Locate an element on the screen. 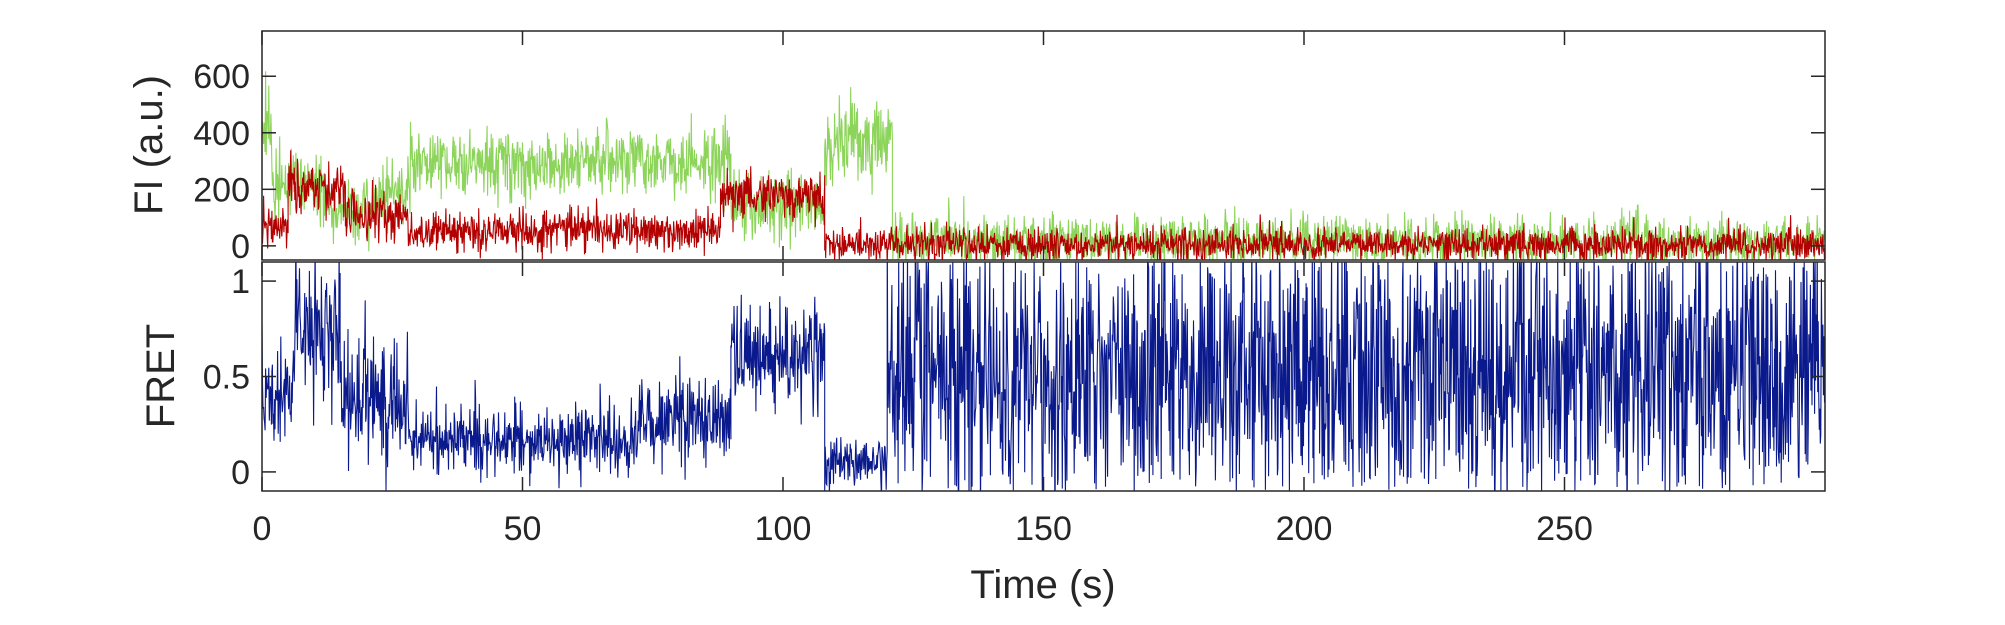  acceptor-trace is located at coordinates (1043, 205).